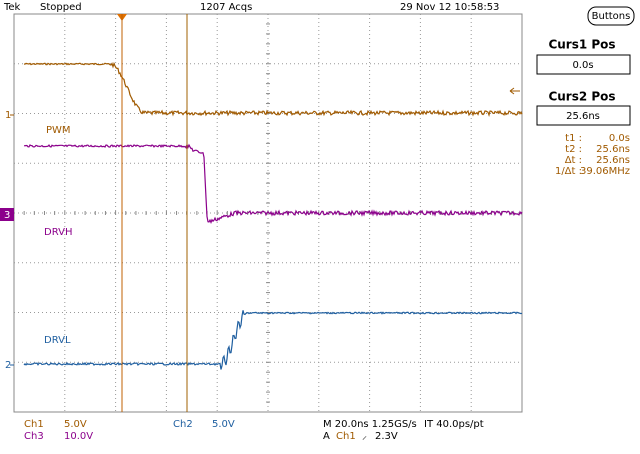  What do you see at coordinates (8, 365) in the screenshot?
I see `ch2-marker: 2` at bounding box center [8, 365].